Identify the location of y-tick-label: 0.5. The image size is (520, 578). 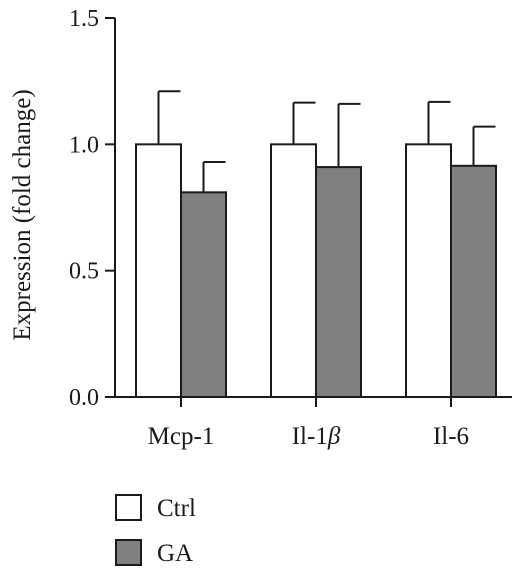
(84, 272).